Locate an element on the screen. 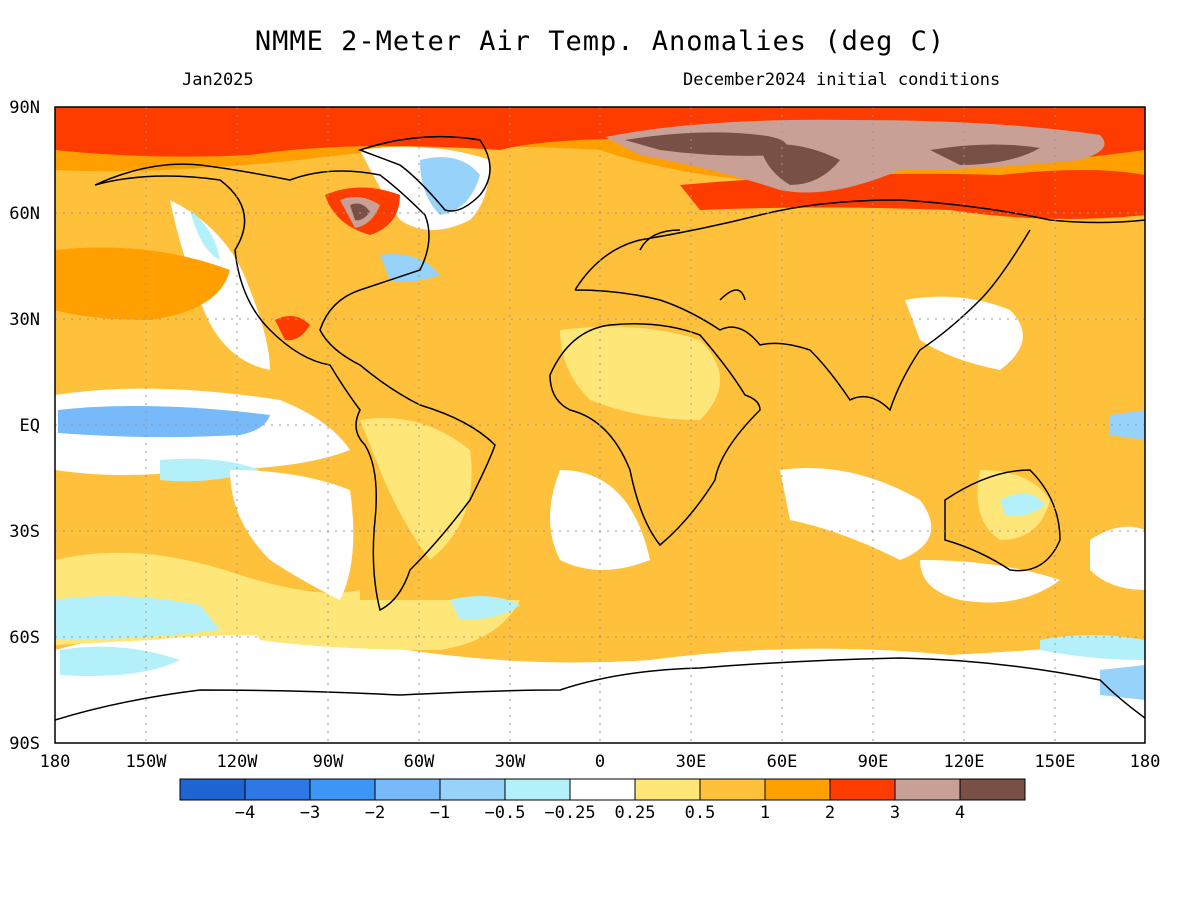 The width and height of the screenshot is (1200, 900). colorbar-label: 1 is located at coordinates (765, 813).